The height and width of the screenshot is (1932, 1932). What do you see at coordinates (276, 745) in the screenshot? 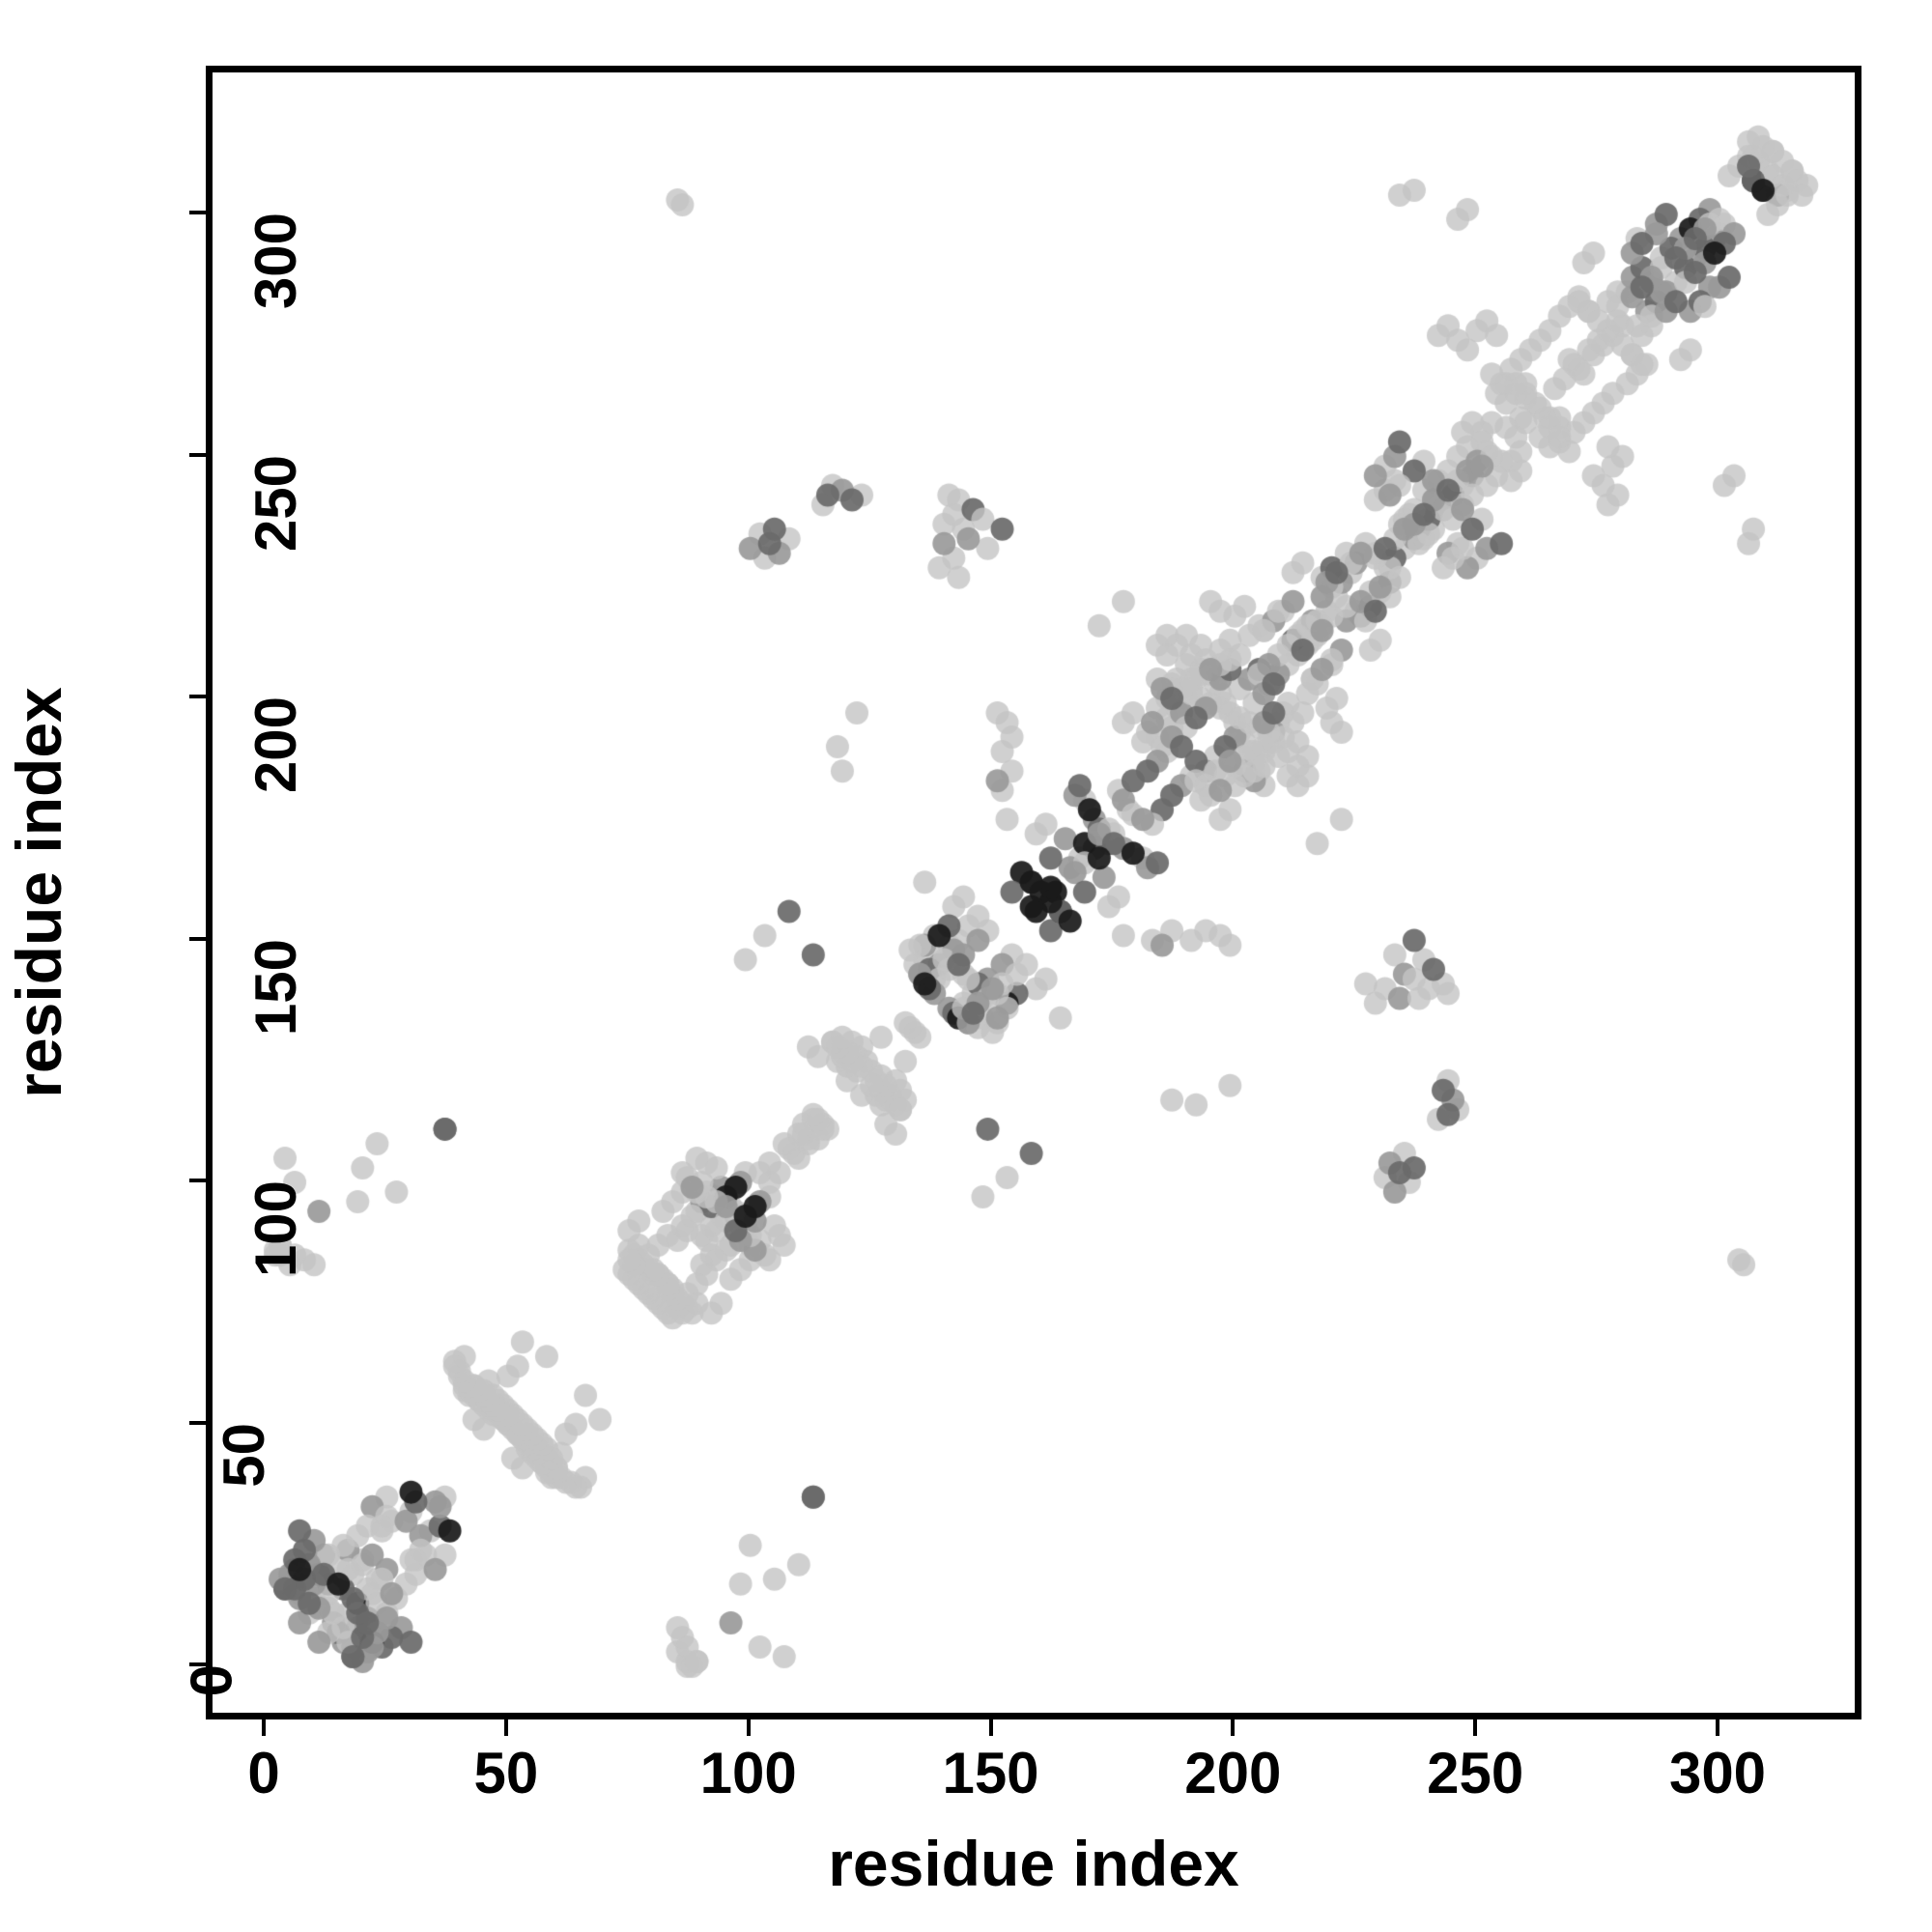
I see `y-tick-label-200: 200` at bounding box center [276, 745].